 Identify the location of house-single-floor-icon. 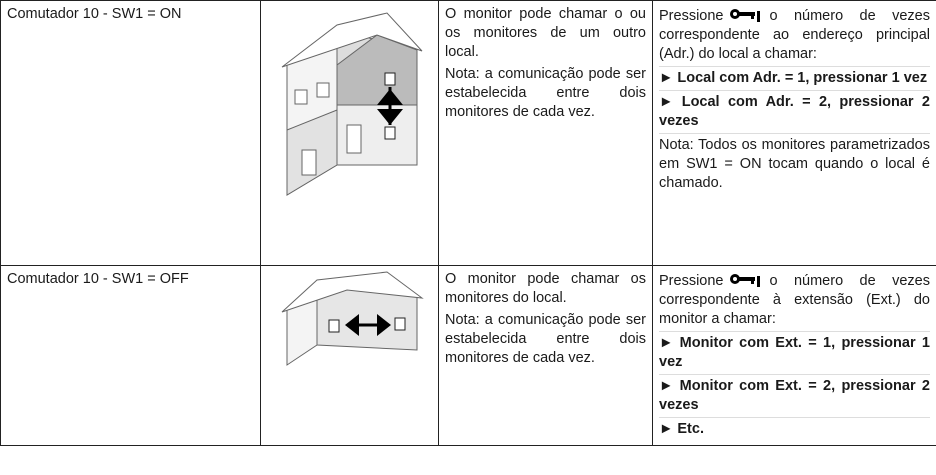
(352, 318).